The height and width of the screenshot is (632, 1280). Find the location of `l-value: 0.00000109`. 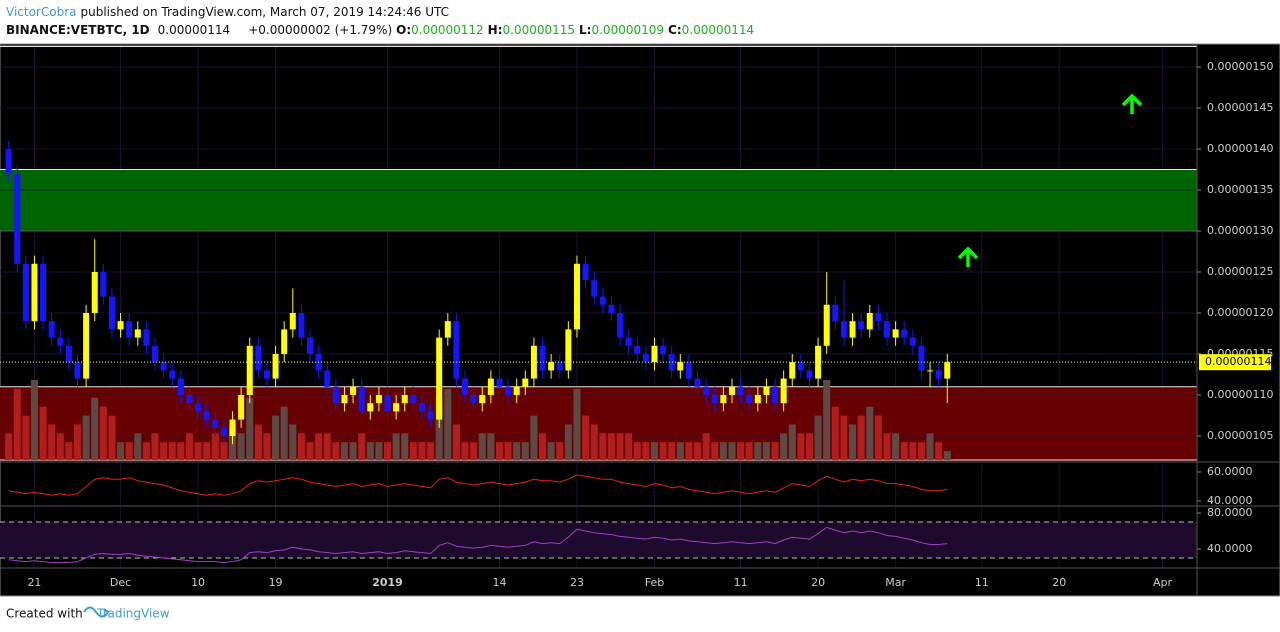

l-value: 0.00000109 is located at coordinates (627, 30).